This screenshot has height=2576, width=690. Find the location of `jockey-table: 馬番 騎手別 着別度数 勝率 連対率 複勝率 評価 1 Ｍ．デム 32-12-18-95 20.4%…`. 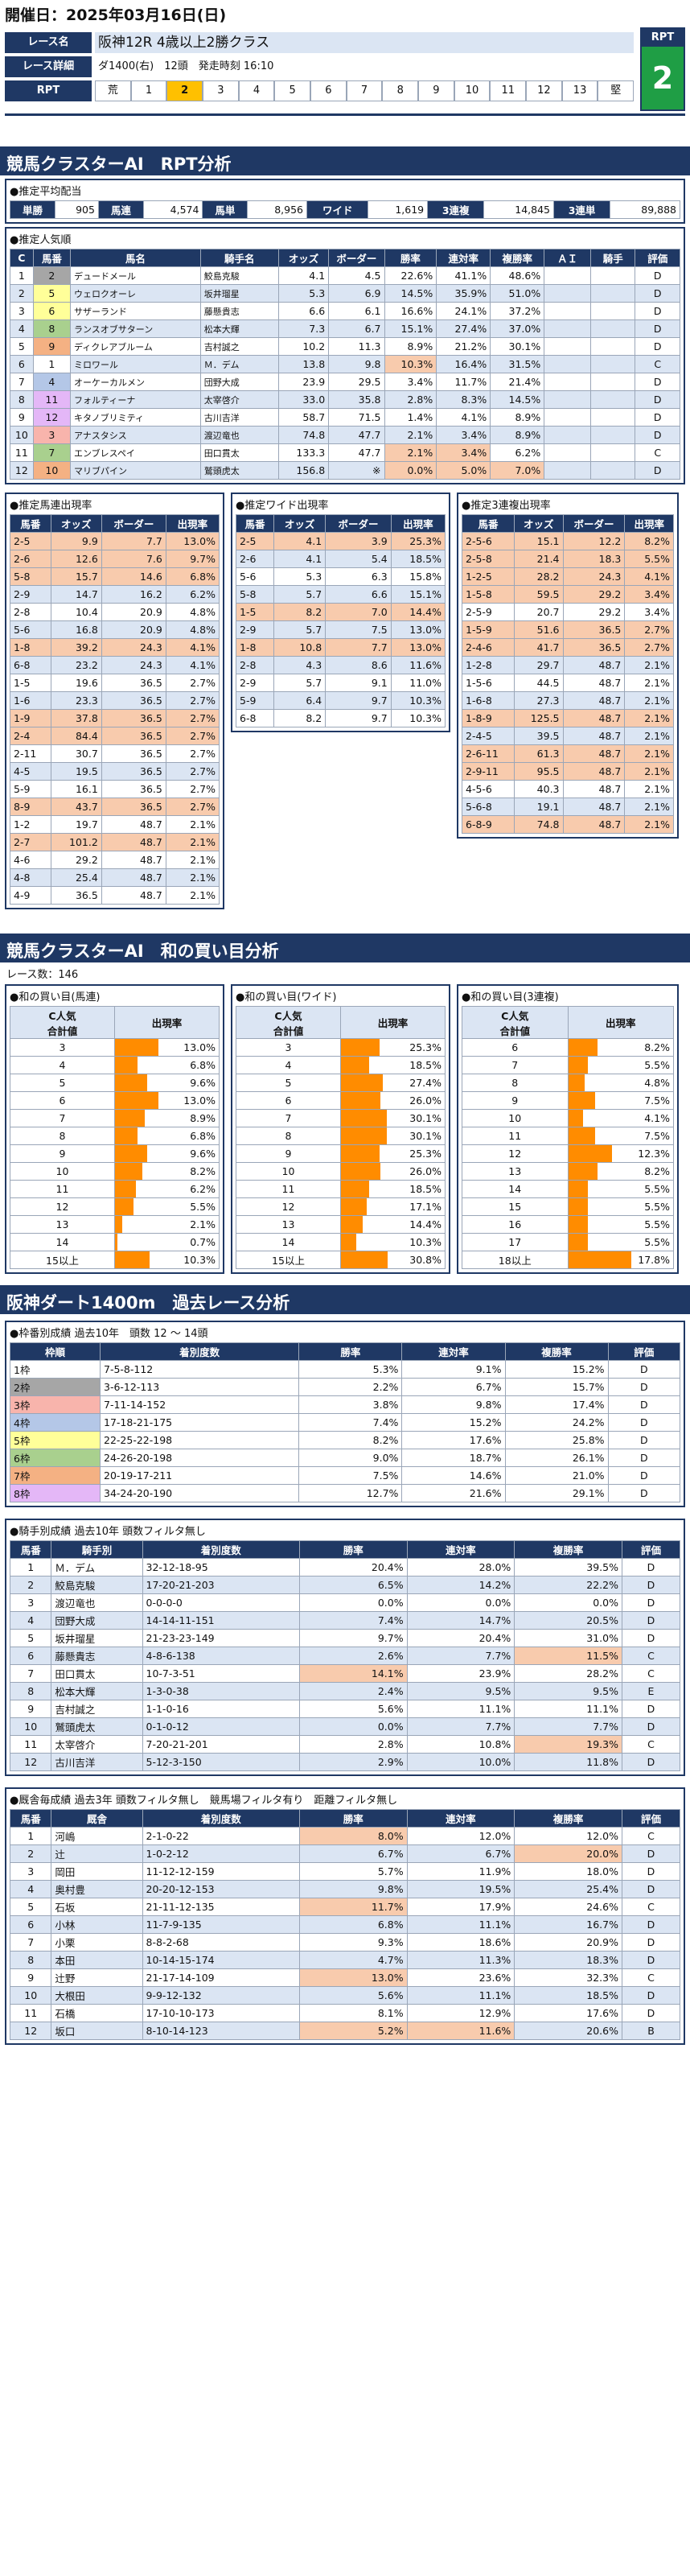

jockey-table: 馬番 騎手別 着別度数 勝率 連対率 複勝率 評価 1 Ｍ．デム 32-12-18-95 20.4%… is located at coordinates (345, 1655).